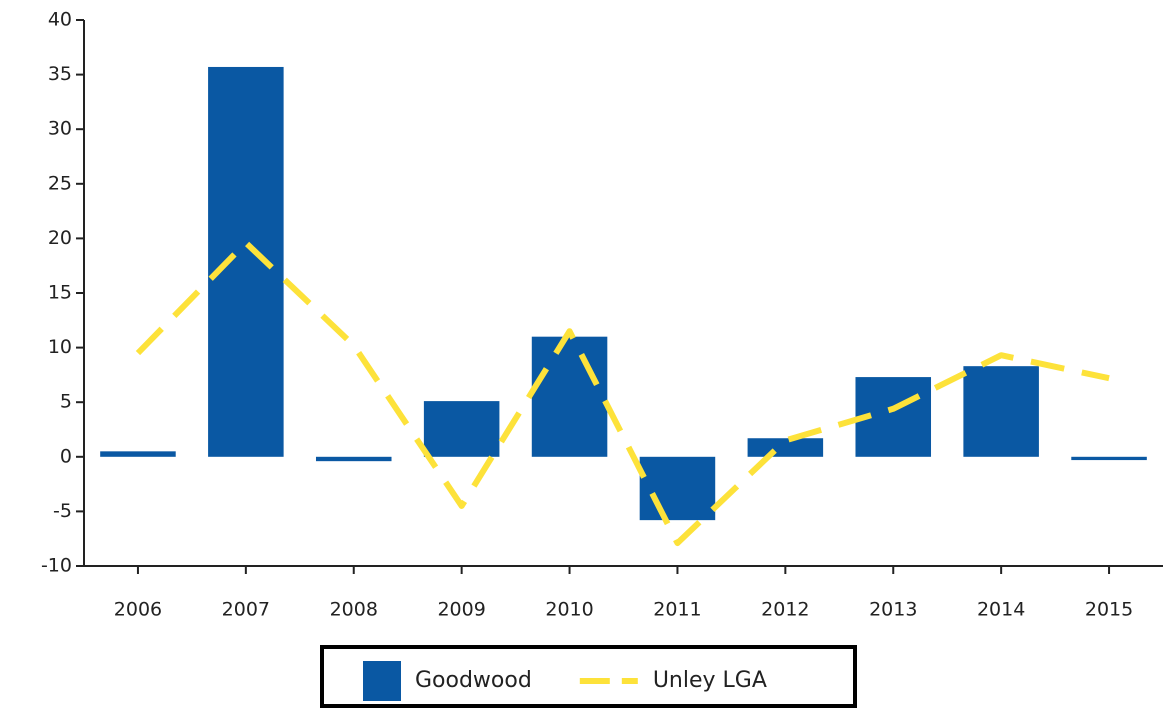 The width and height of the screenshot is (1163, 710). I want to click on y-tick-label: 10, so click(60, 347).